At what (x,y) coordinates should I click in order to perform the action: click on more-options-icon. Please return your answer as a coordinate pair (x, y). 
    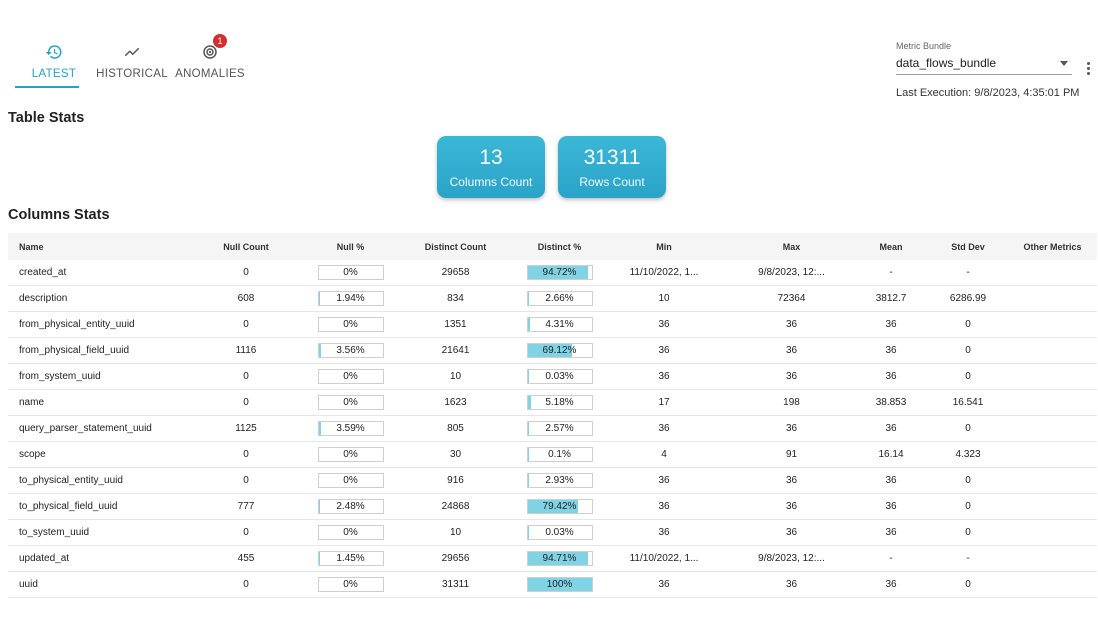
    Looking at the image, I should click on (1088, 68).